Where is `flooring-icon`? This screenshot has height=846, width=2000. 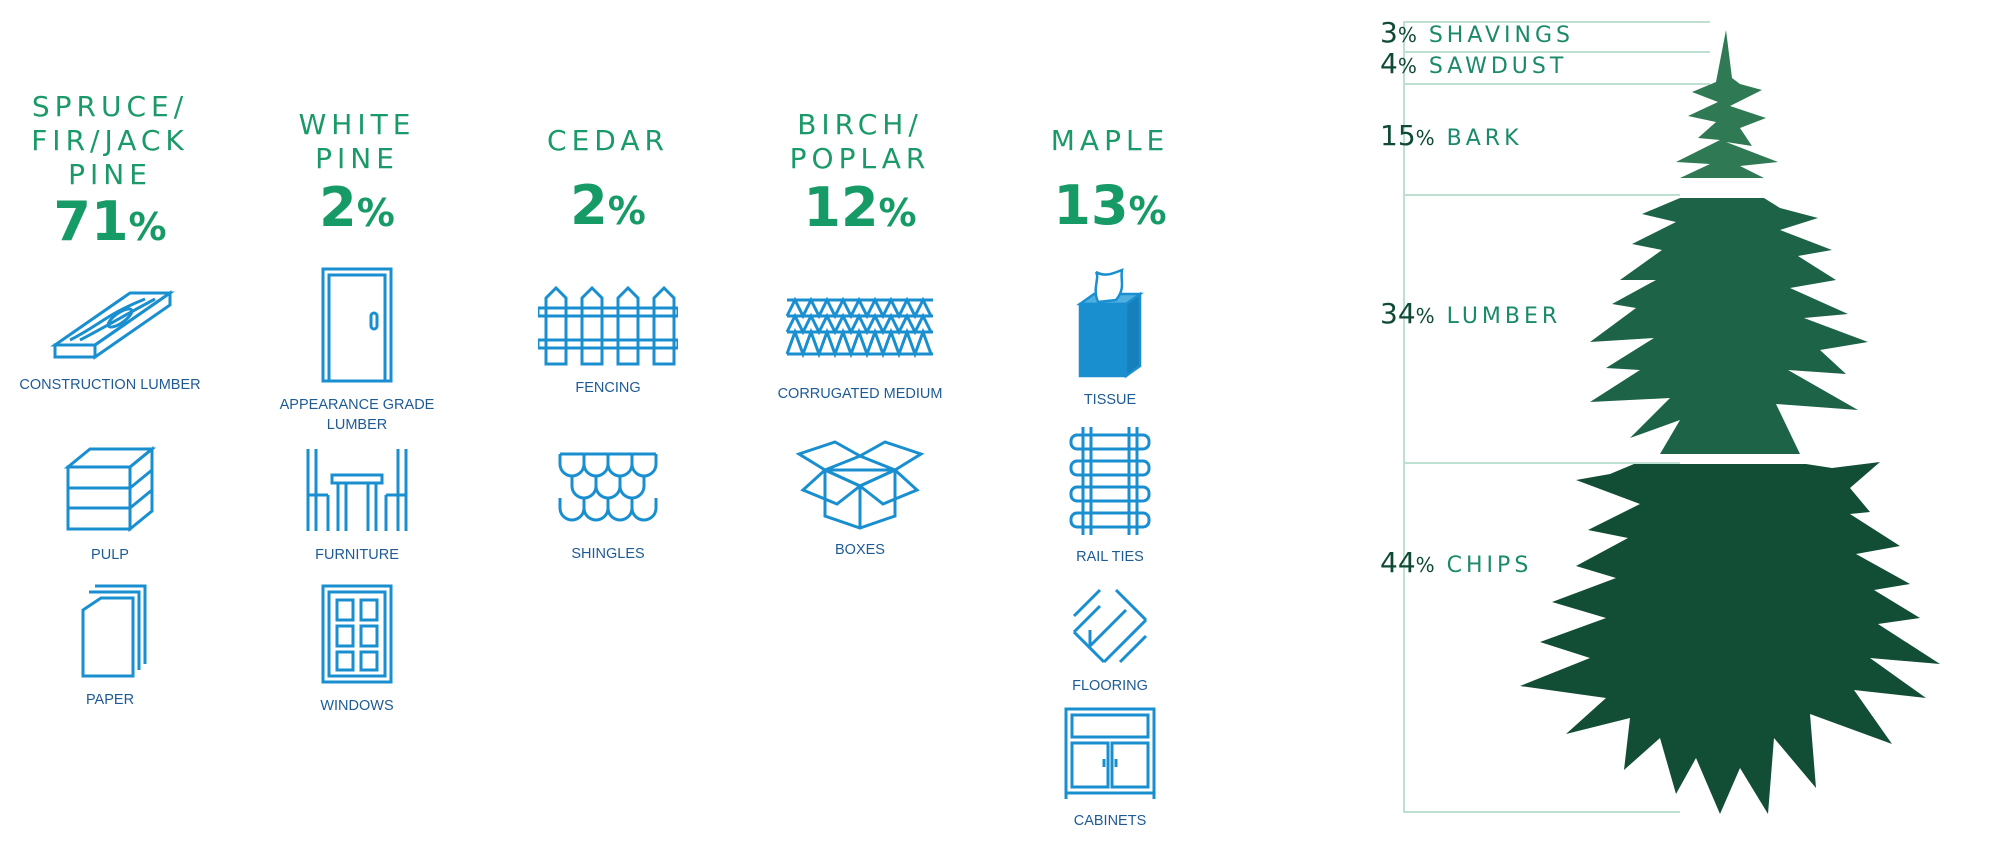
flooring-icon is located at coordinates (1110, 626).